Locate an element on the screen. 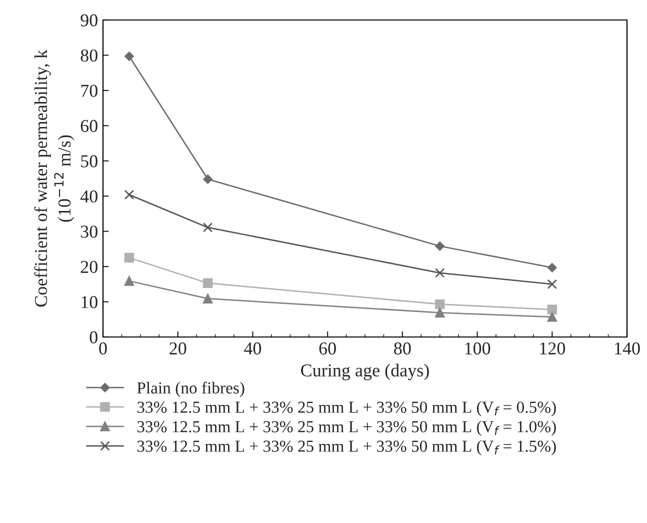  x-tick-label: 40 is located at coordinates (253, 348).